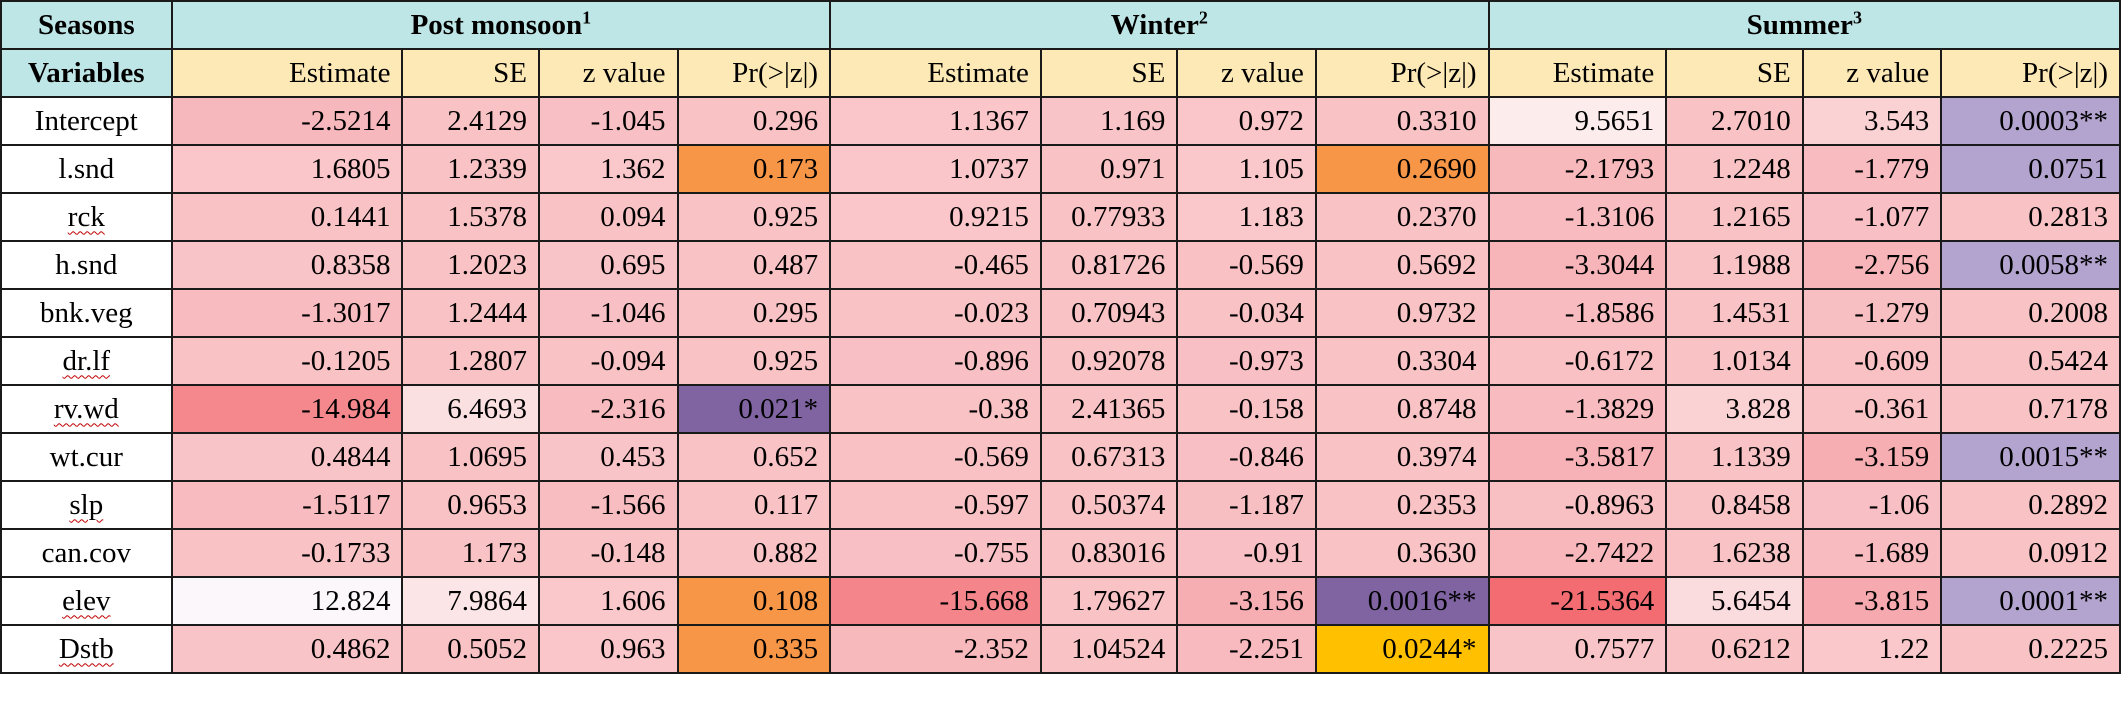 The image size is (2122, 704). What do you see at coordinates (287, 409) in the screenshot?
I see `post-monsoon-estimate-cell: -14.984` at bounding box center [287, 409].